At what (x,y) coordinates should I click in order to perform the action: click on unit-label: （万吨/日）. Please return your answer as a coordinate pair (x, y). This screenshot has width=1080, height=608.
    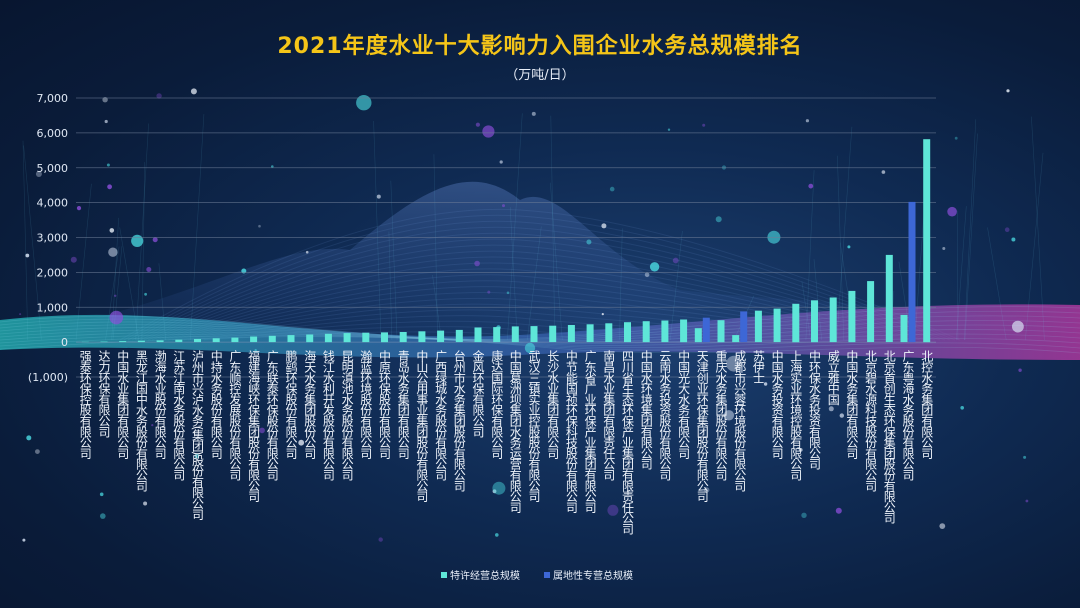
    Looking at the image, I should click on (540, 75).